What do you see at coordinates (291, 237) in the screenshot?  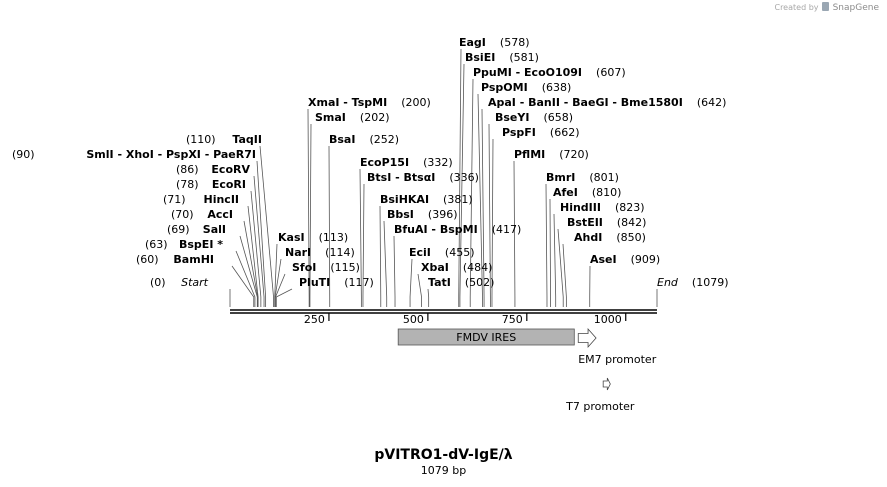 I see `site-name-kasi: KasI` at bounding box center [291, 237].